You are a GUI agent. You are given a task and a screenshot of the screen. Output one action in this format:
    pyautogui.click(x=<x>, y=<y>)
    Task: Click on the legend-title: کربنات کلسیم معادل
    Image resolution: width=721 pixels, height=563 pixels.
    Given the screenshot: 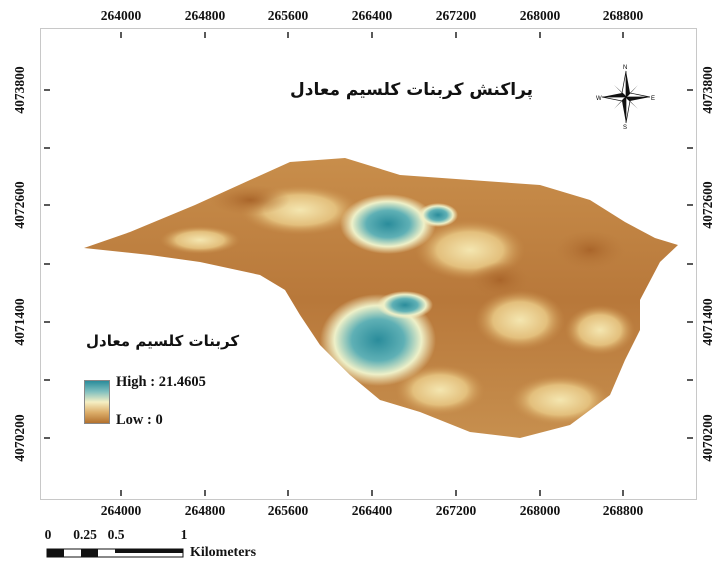 What is the action you would take?
    pyautogui.click(x=163, y=341)
    